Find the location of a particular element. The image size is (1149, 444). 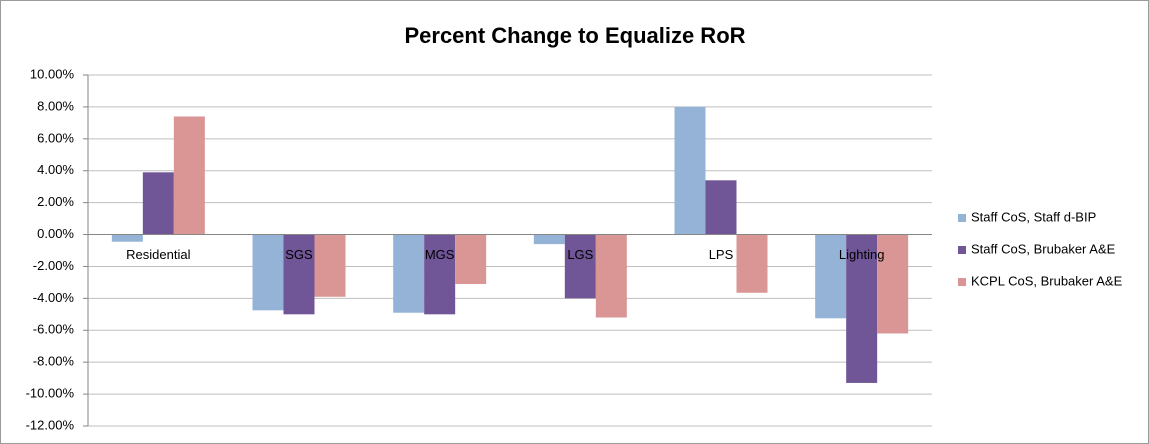

y-tick-label: -4.00% is located at coordinates (54, 297).